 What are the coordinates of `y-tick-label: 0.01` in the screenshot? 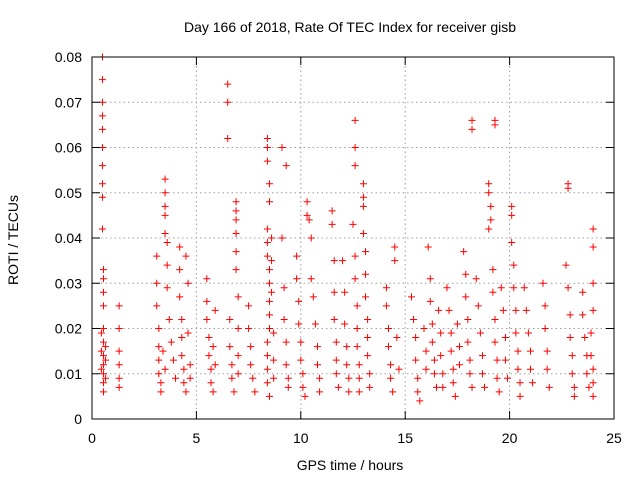 It's located at (68, 374).